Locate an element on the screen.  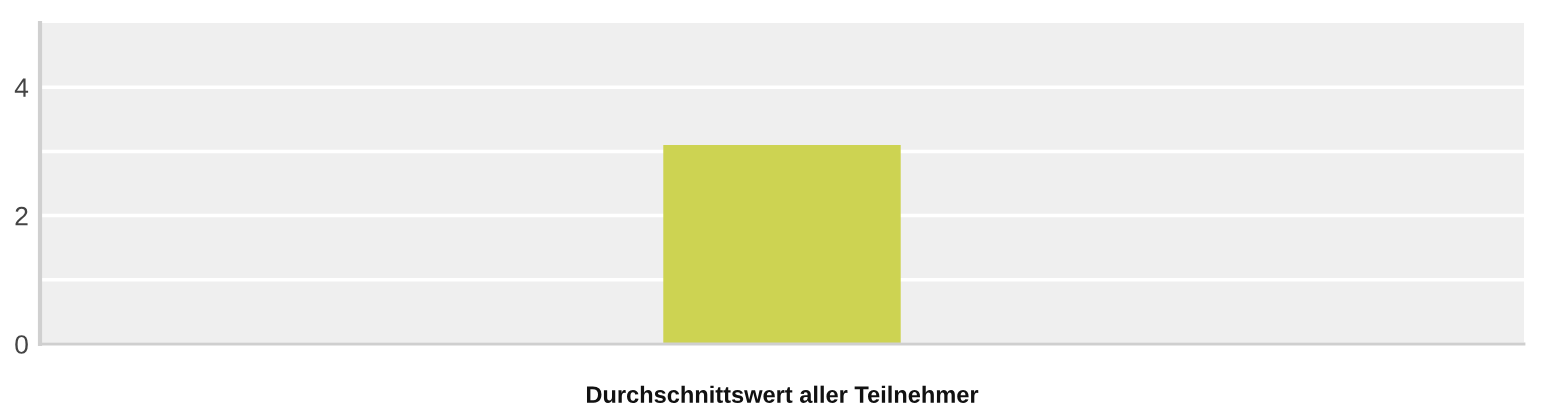
y-tick-label: 2 is located at coordinates (21, 216).